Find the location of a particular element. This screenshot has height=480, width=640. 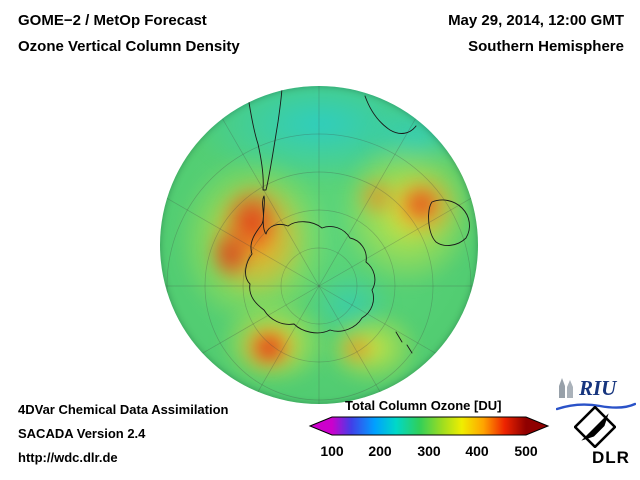

colorbar-tick-200: 200 is located at coordinates (380, 451).